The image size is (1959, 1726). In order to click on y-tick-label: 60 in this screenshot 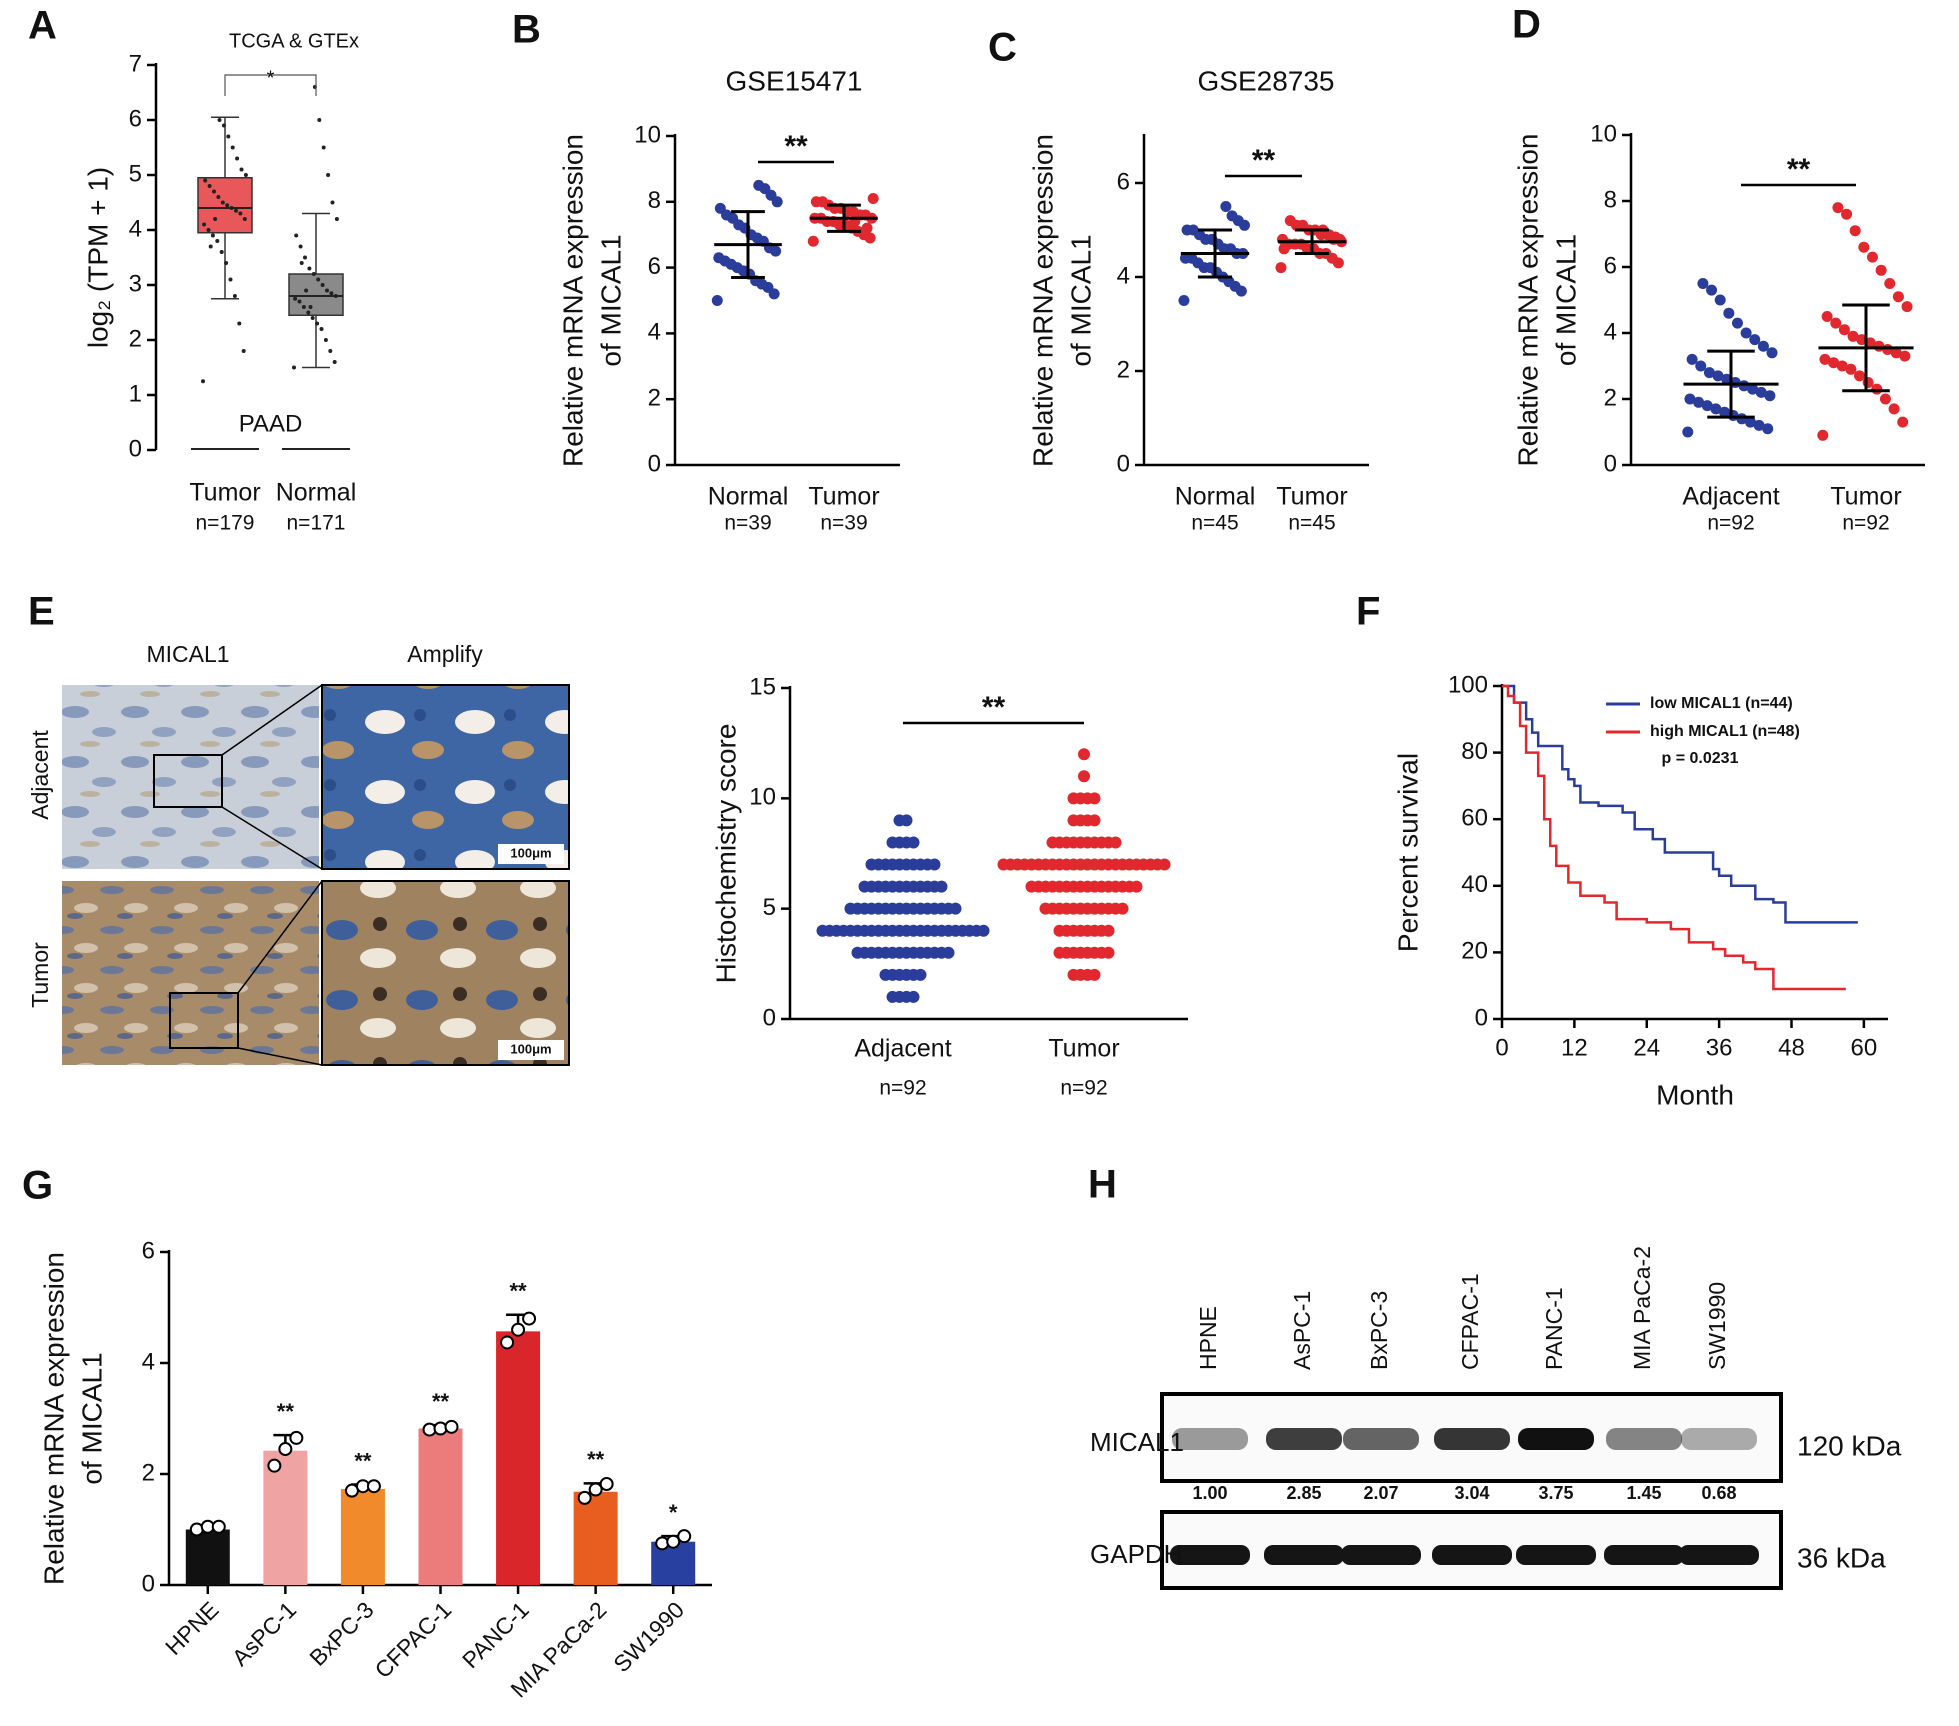, I will do `click(1474, 818)`.